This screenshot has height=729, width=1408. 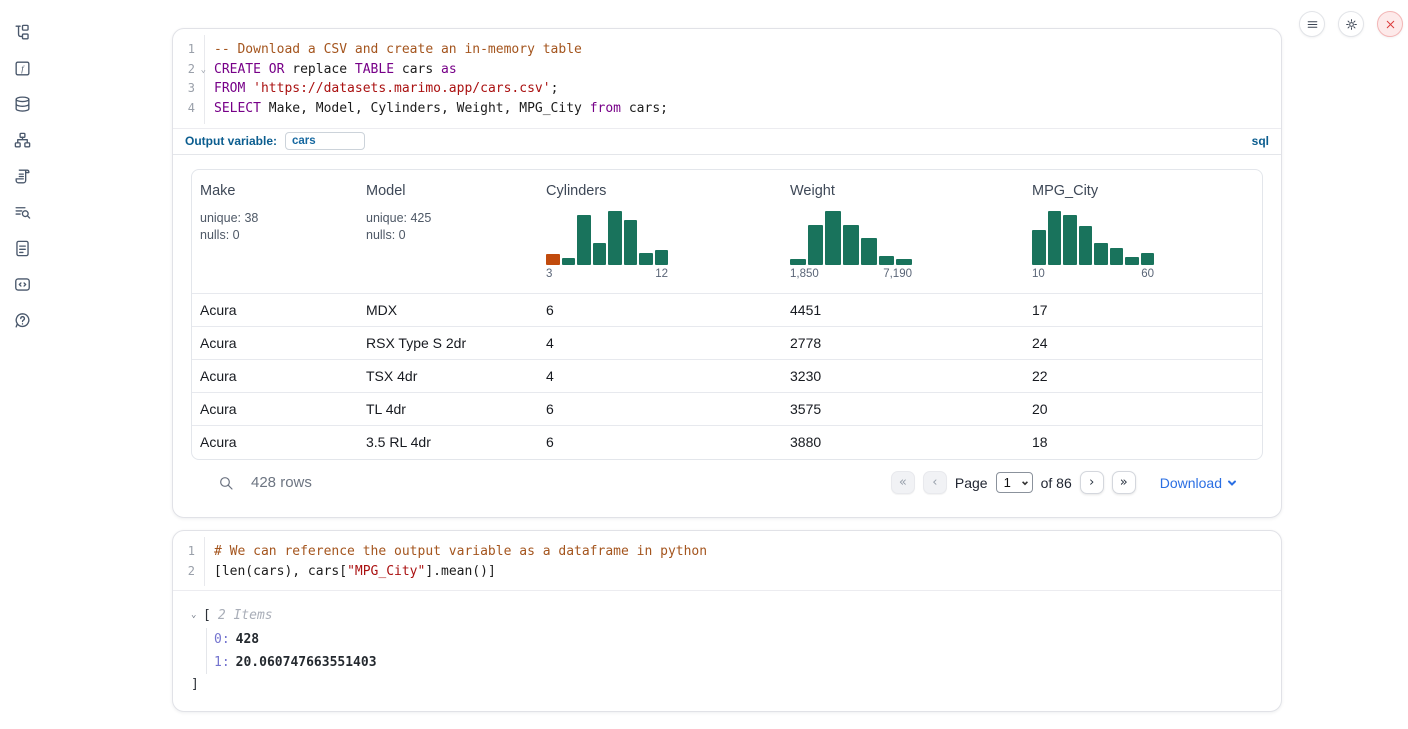 I want to click on code-token: TABLE, so click(x=374, y=69).